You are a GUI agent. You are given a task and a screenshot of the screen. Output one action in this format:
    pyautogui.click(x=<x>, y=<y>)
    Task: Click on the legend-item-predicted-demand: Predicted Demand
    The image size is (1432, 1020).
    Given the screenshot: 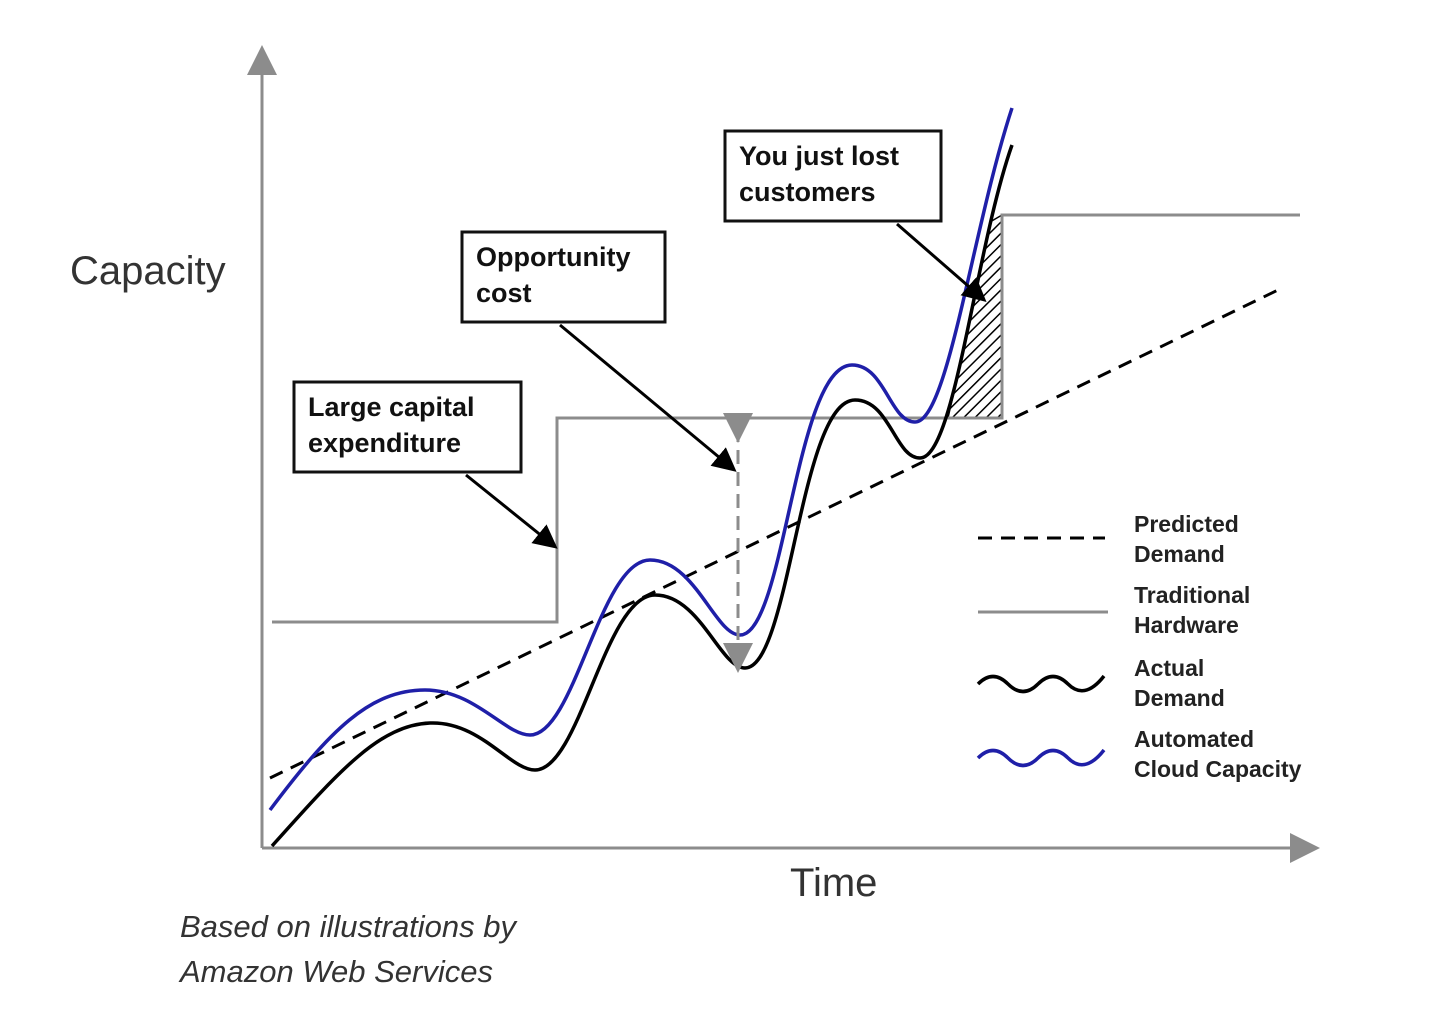 What is the action you would take?
    pyautogui.click(x=1108, y=539)
    